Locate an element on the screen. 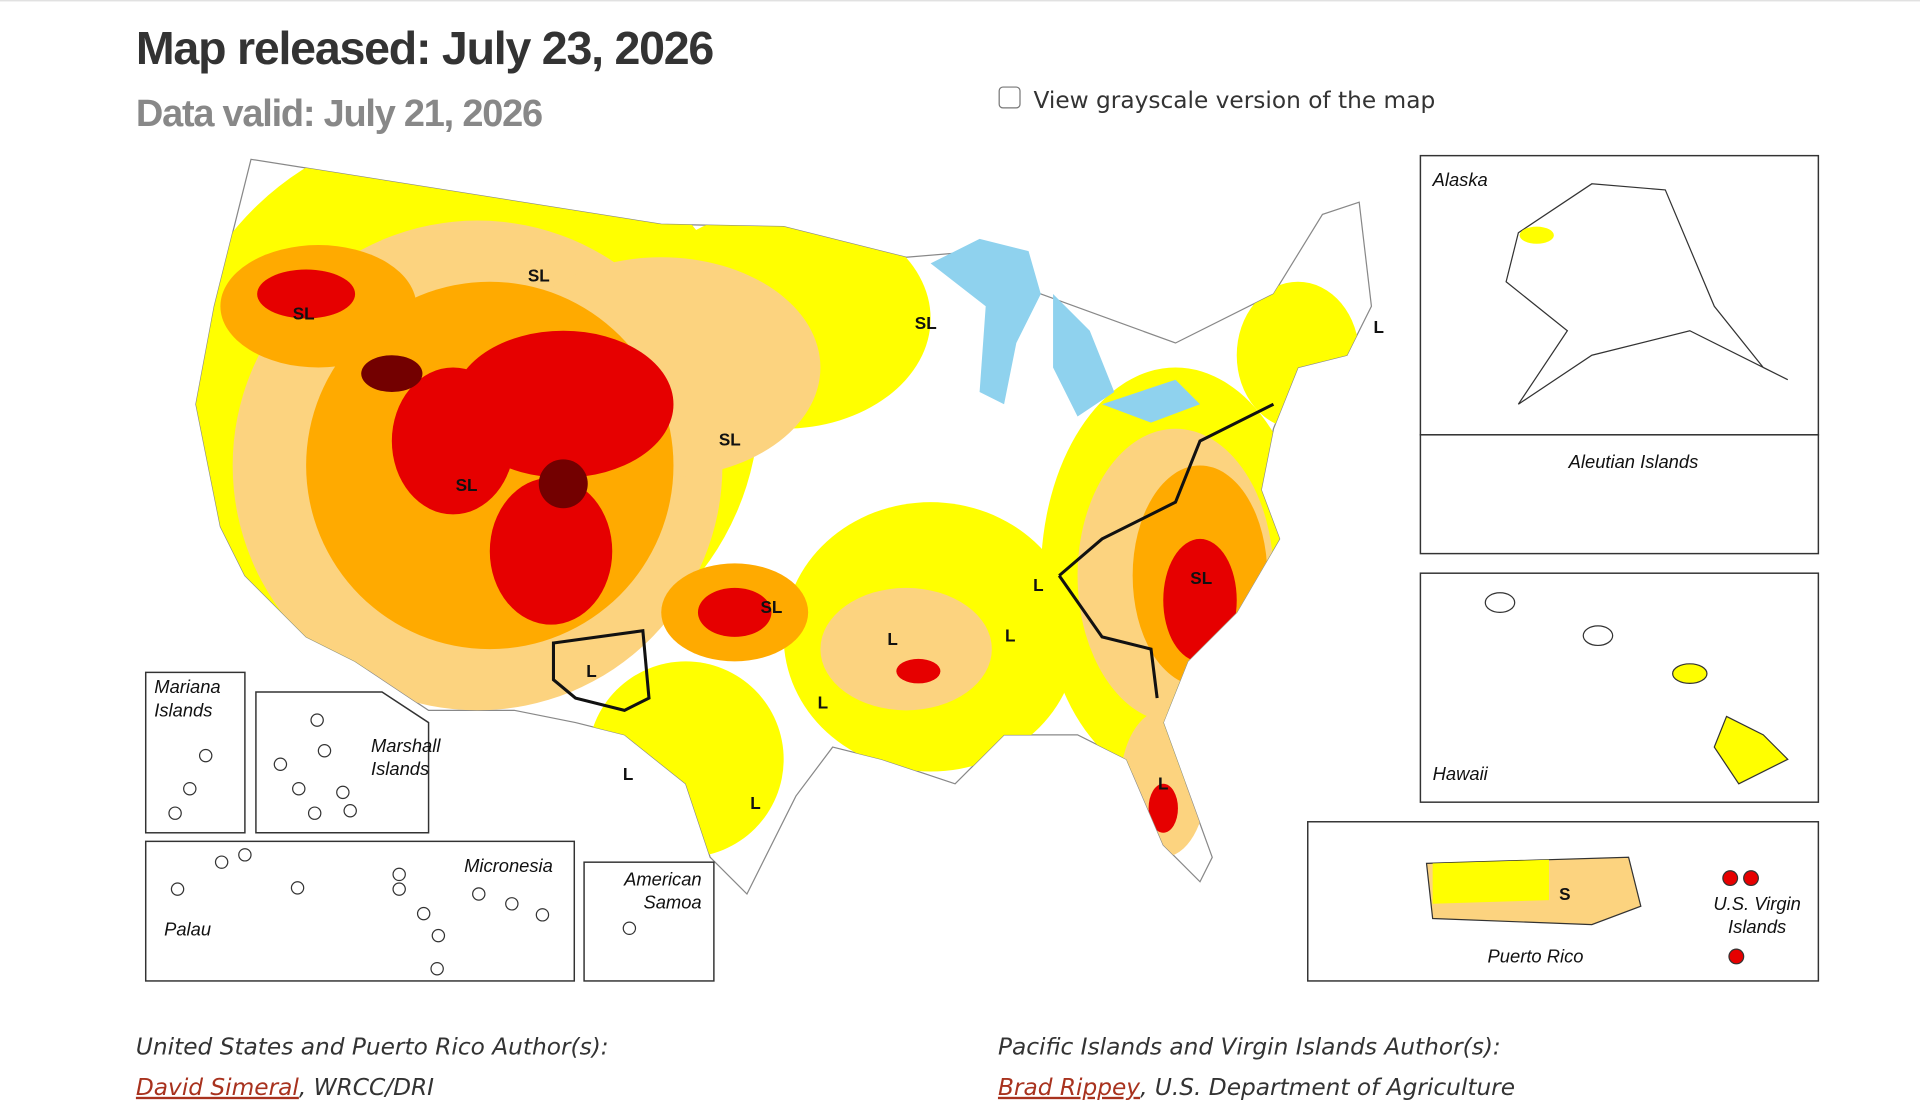  page-title: Map released: July 23, 2026 is located at coordinates (425, 48).